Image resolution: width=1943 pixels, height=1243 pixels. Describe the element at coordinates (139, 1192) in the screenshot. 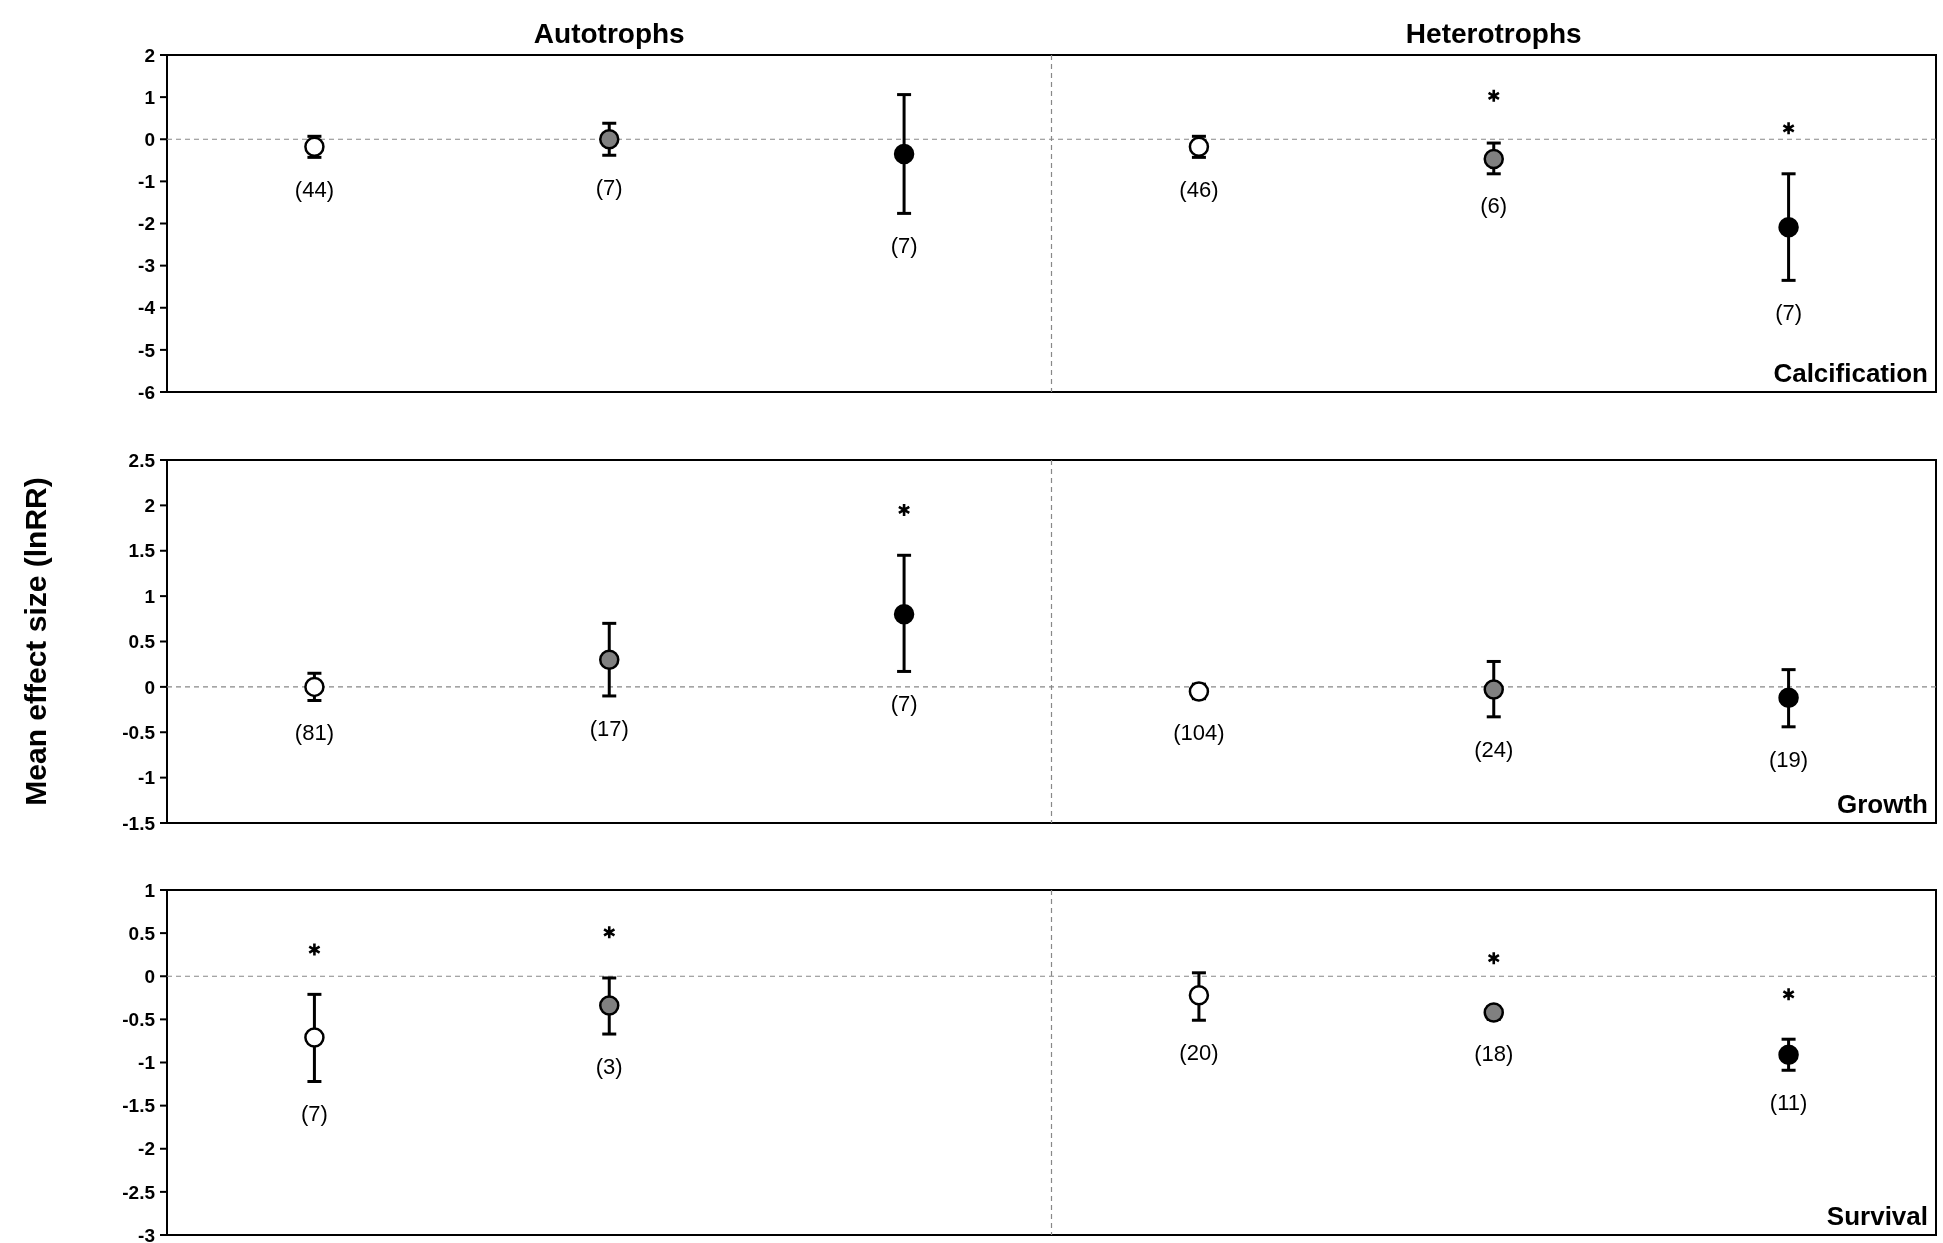

I see `y-tick-label: -2.5` at that location.